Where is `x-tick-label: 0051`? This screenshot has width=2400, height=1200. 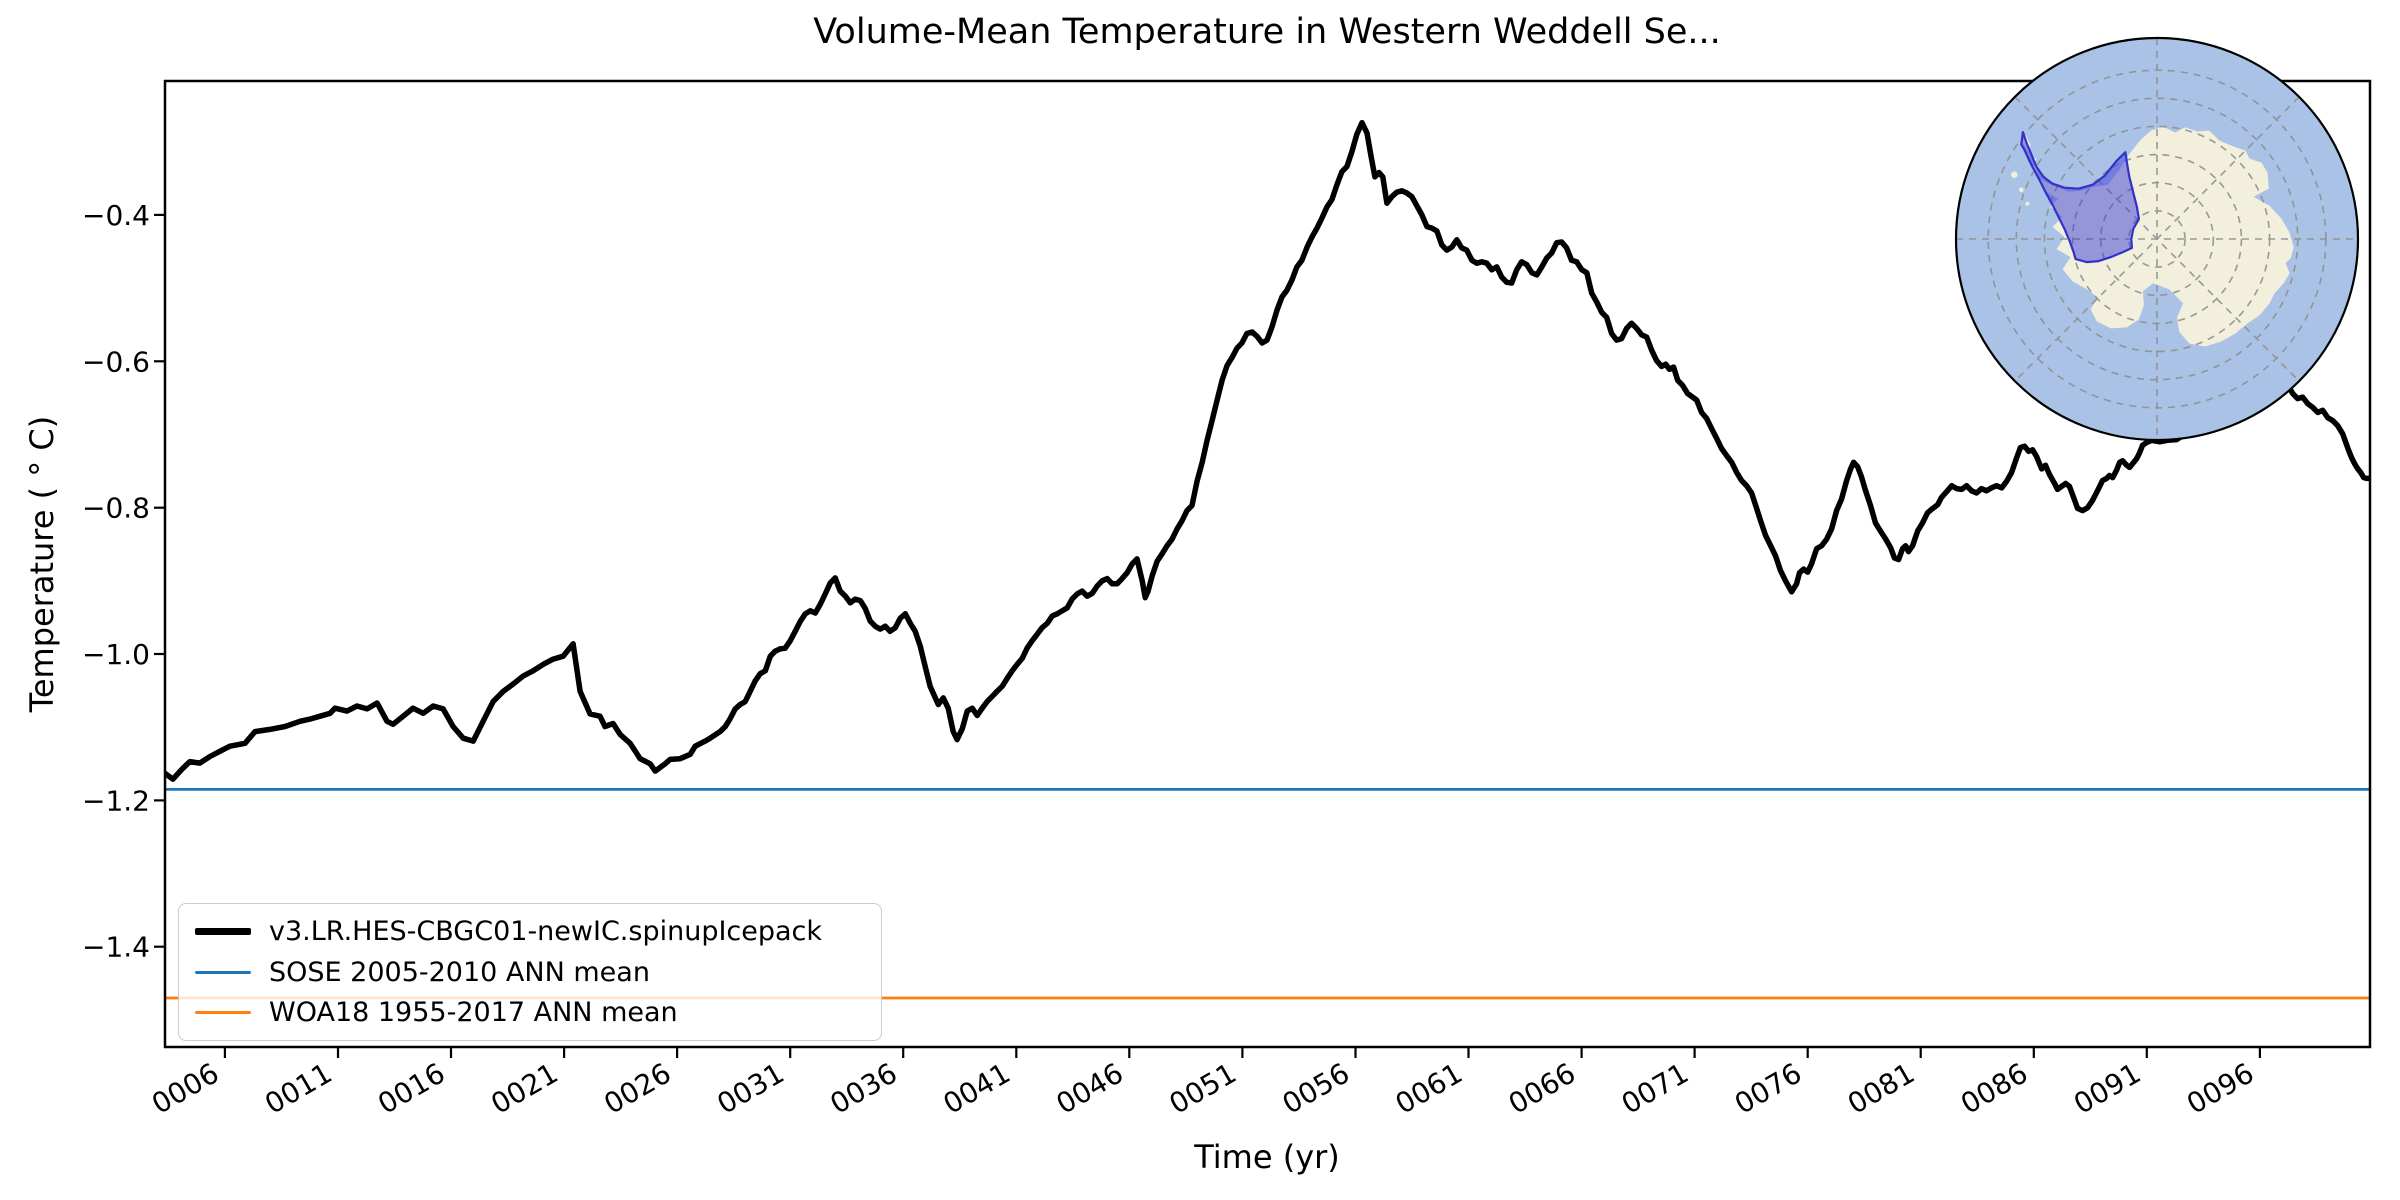 x-tick-label: 0051 is located at coordinates (1203, 1088).